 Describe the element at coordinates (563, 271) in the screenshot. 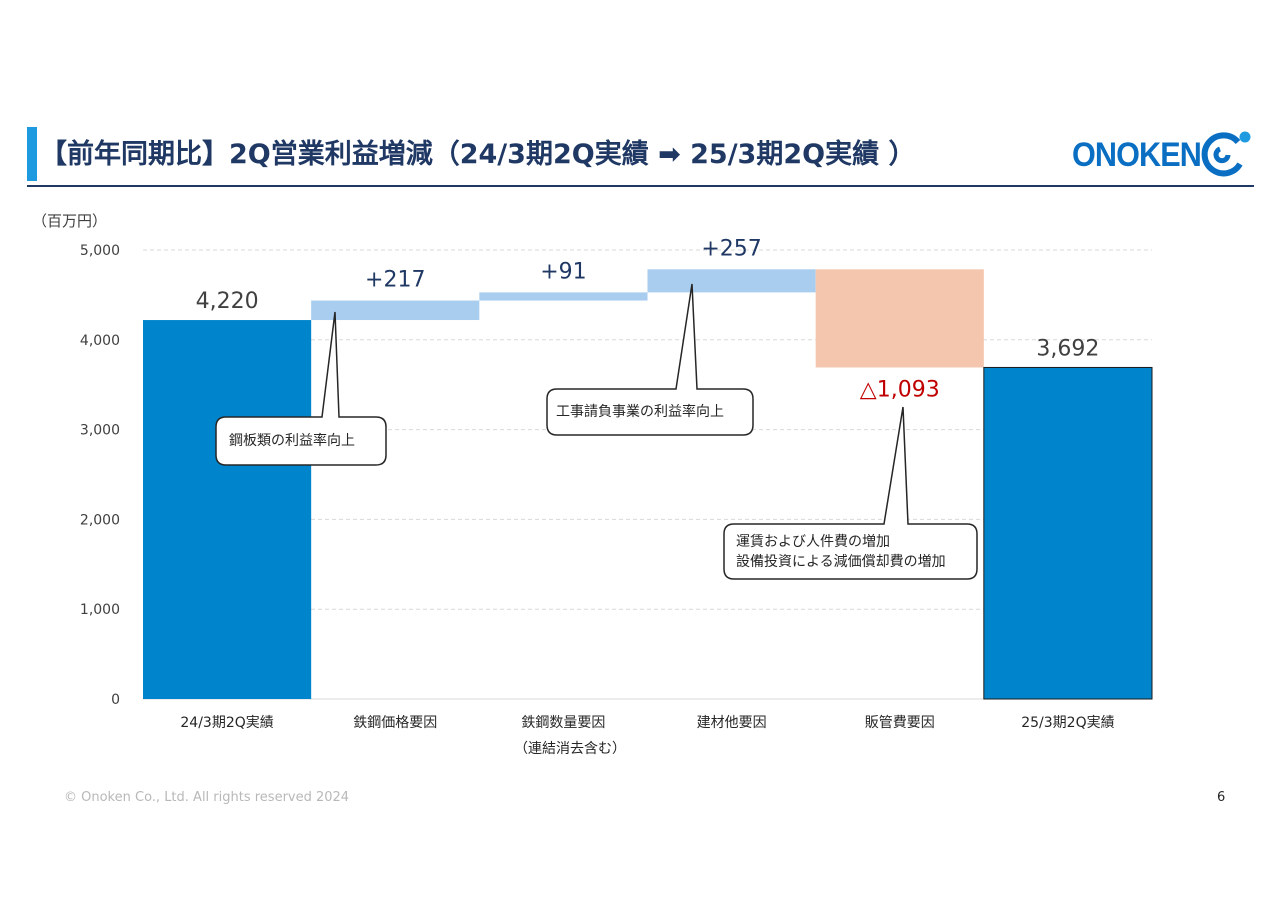

I see `bar-value-label: +91` at that location.